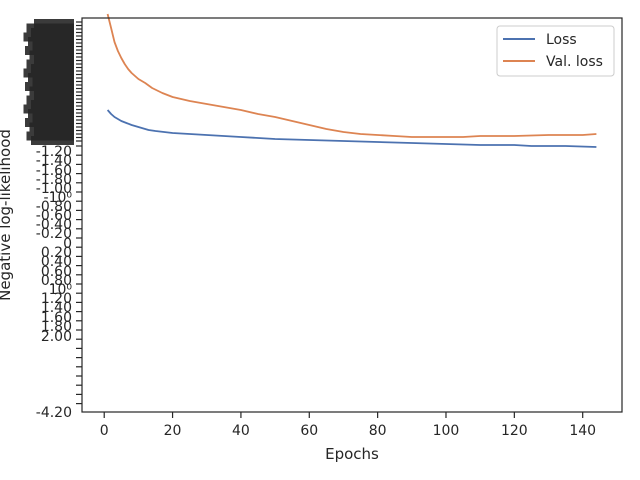 The image size is (640, 480). Describe the element at coordinates (61, 290) in the screenshot. I see `y-tick-label: 10⁰` at that location.